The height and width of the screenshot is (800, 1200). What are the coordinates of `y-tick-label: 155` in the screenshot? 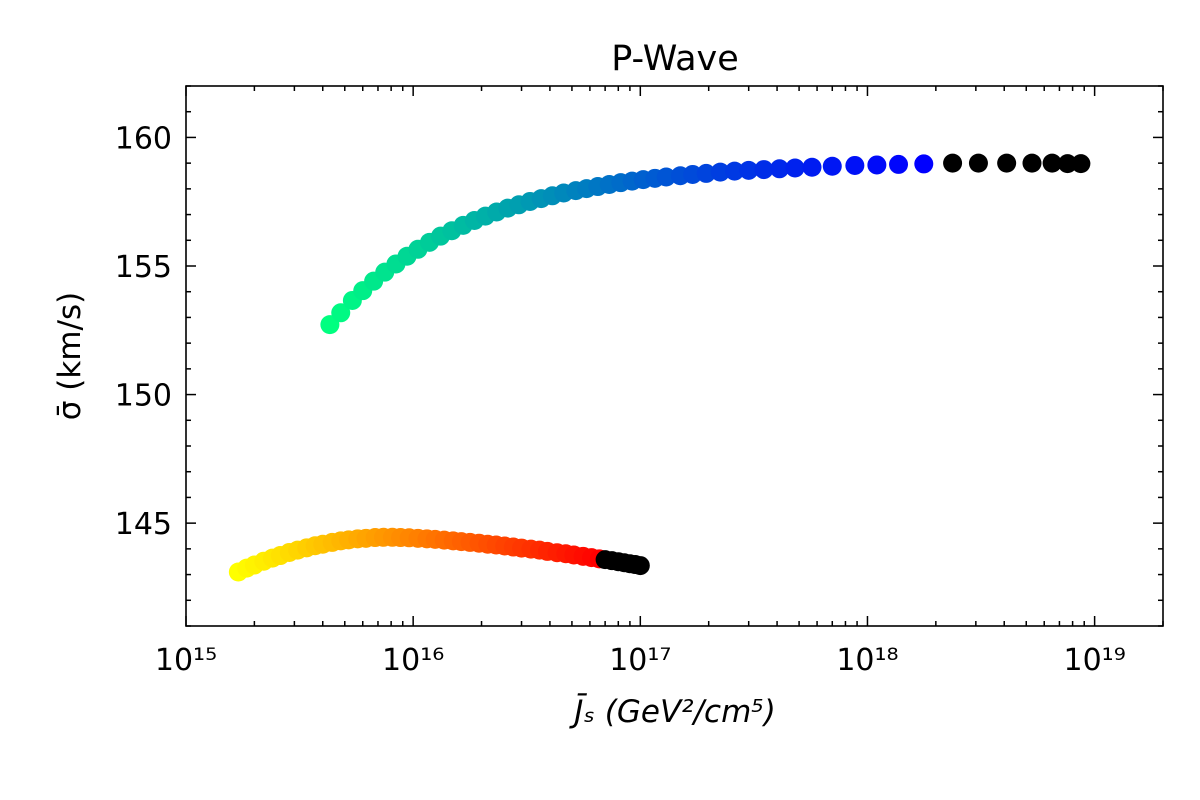 It's located at (143, 267).